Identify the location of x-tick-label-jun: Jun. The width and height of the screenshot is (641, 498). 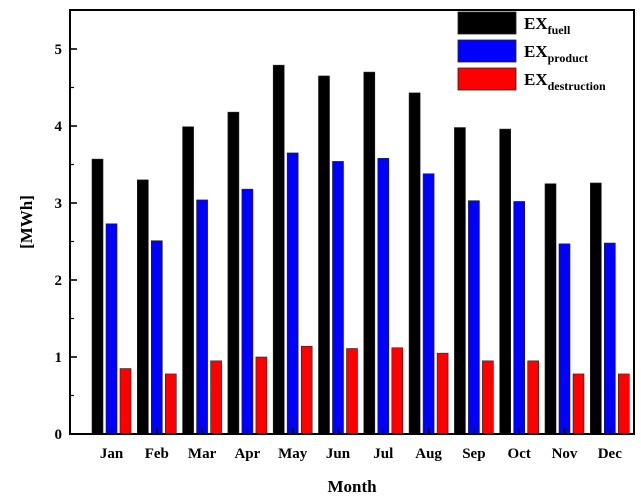
(338, 454).